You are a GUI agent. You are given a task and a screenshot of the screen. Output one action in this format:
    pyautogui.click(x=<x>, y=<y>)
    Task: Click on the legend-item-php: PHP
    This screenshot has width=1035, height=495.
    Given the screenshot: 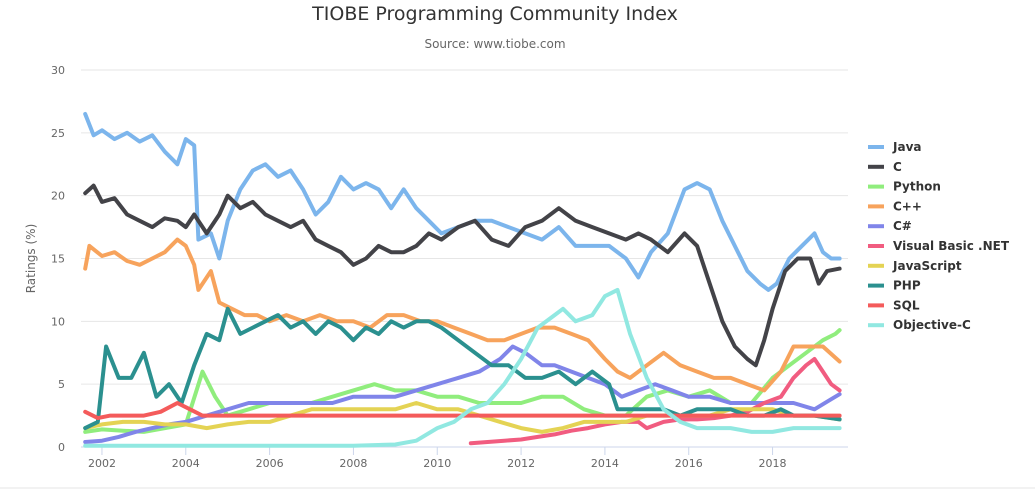 What is the action you would take?
    pyautogui.click(x=894, y=286)
    